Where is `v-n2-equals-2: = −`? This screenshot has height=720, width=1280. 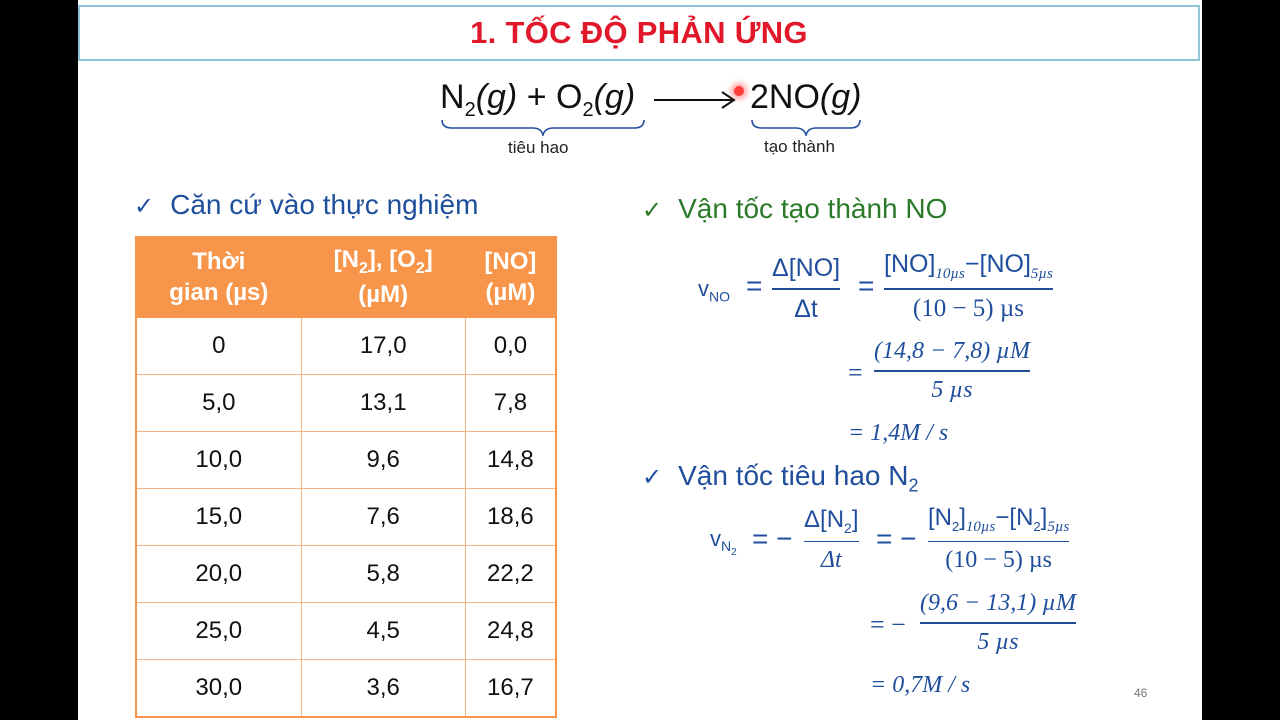
v-n2-equals-2: = − is located at coordinates (896, 538).